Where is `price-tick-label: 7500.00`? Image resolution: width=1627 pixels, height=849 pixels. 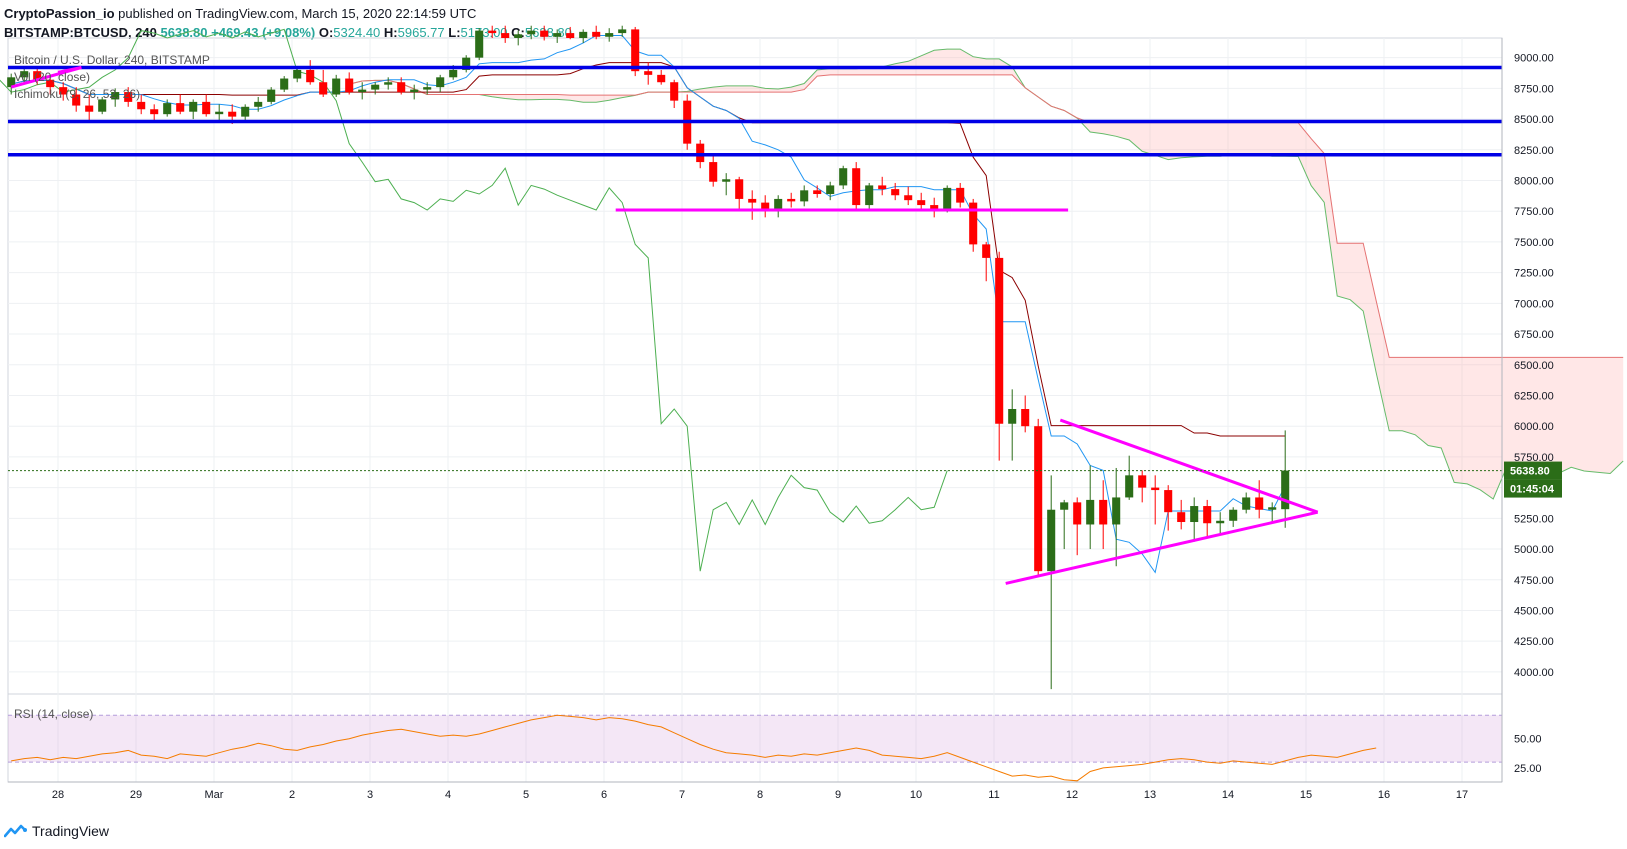 price-tick-label: 7500.00 is located at coordinates (1534, 243).